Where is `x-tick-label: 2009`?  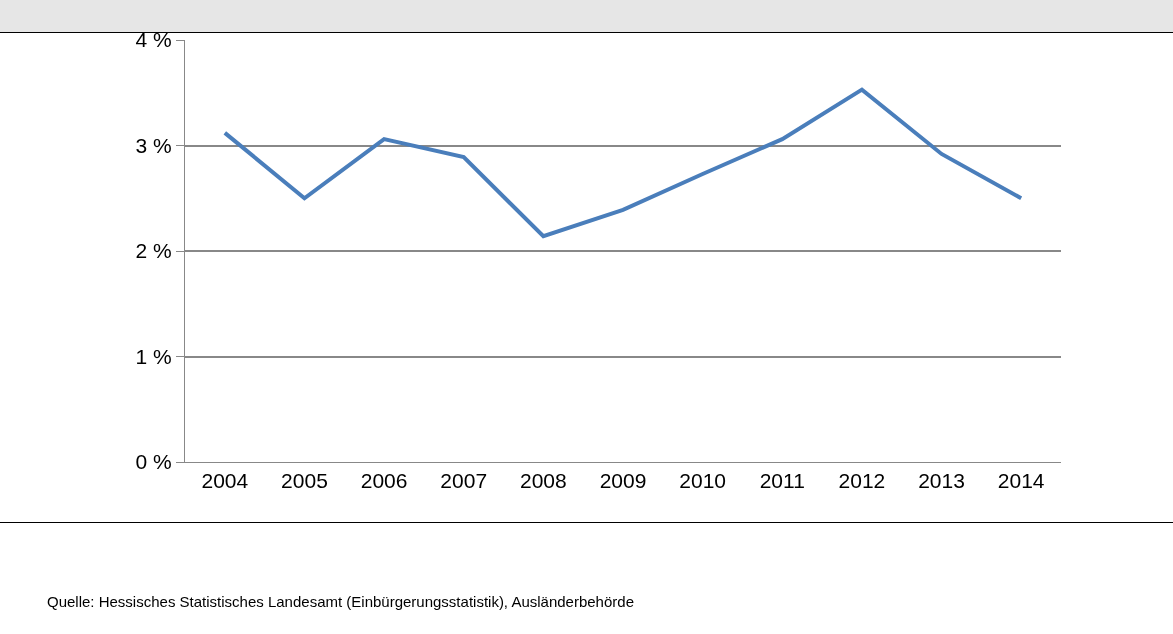
x-tick-label: 2009 is located at coordinates (623, 481).